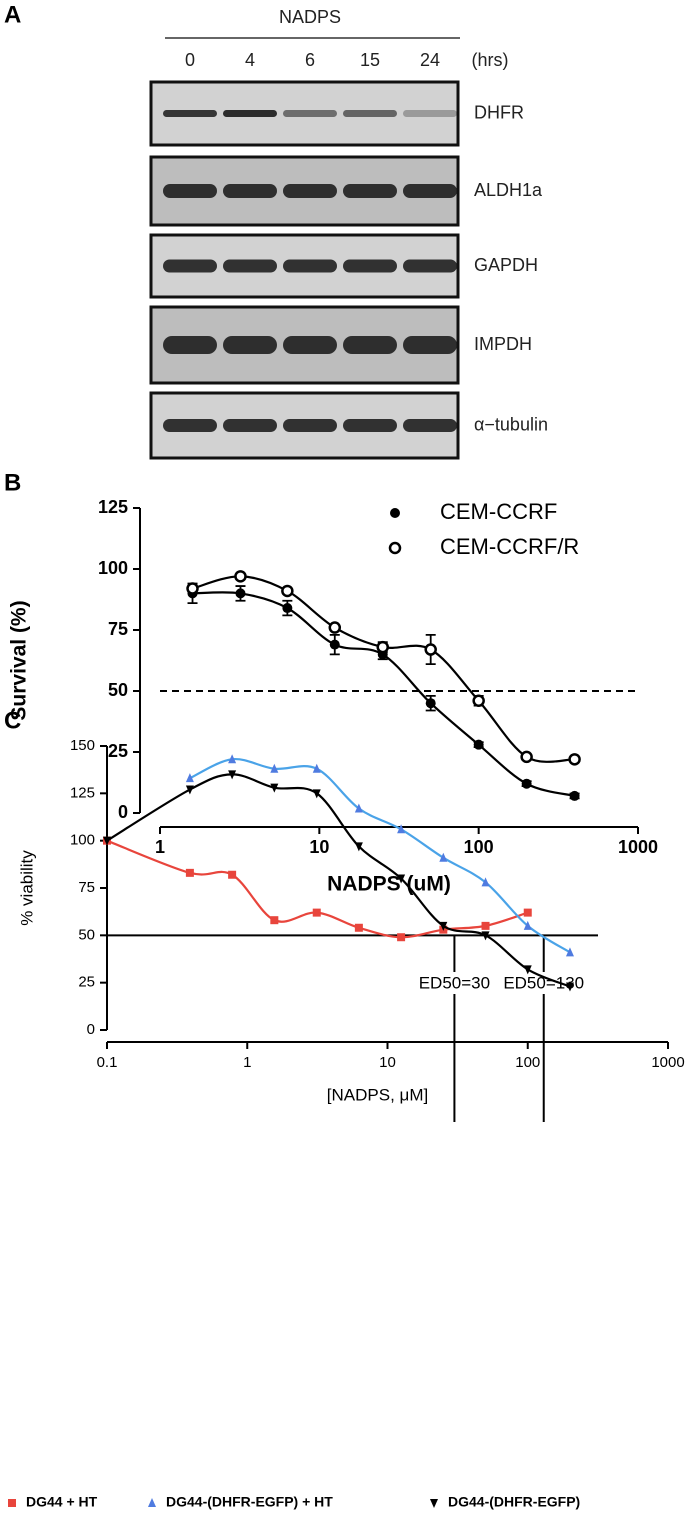 The height and width of the screenshot is (1523, 694). I want to click on lane-label: 6, so click(310, 60).